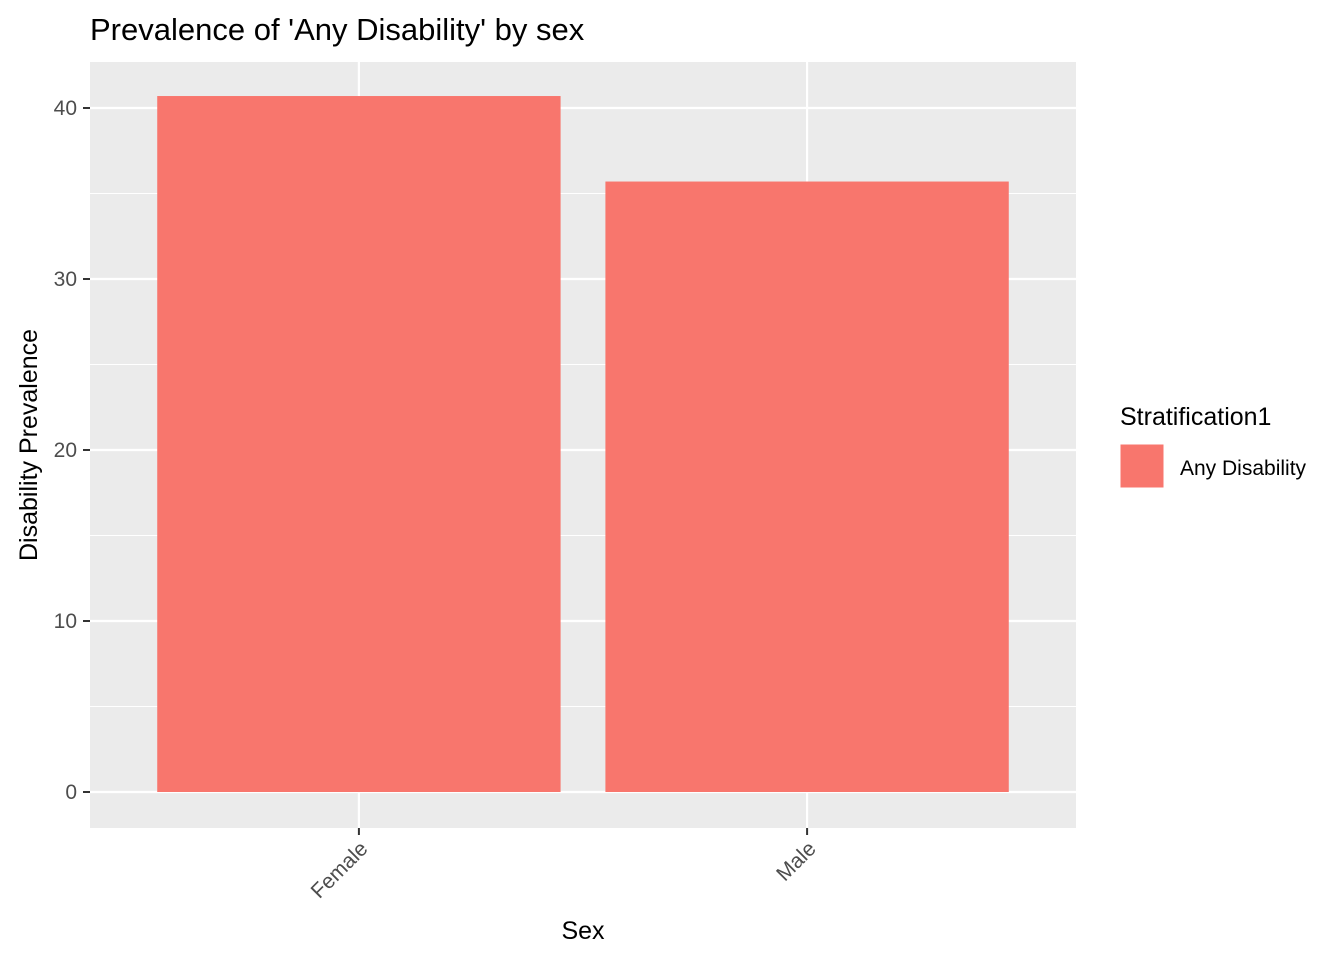  I want to click on y-axis: 0 10 20 30 40, so click(72, 450).